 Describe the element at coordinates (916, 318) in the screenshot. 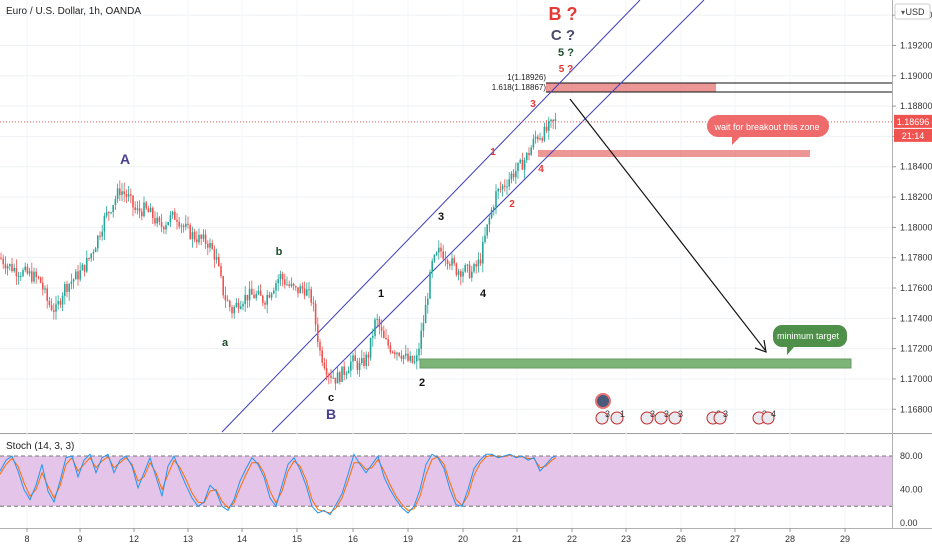

I see `price-tick-label: 1.17400` at that location.